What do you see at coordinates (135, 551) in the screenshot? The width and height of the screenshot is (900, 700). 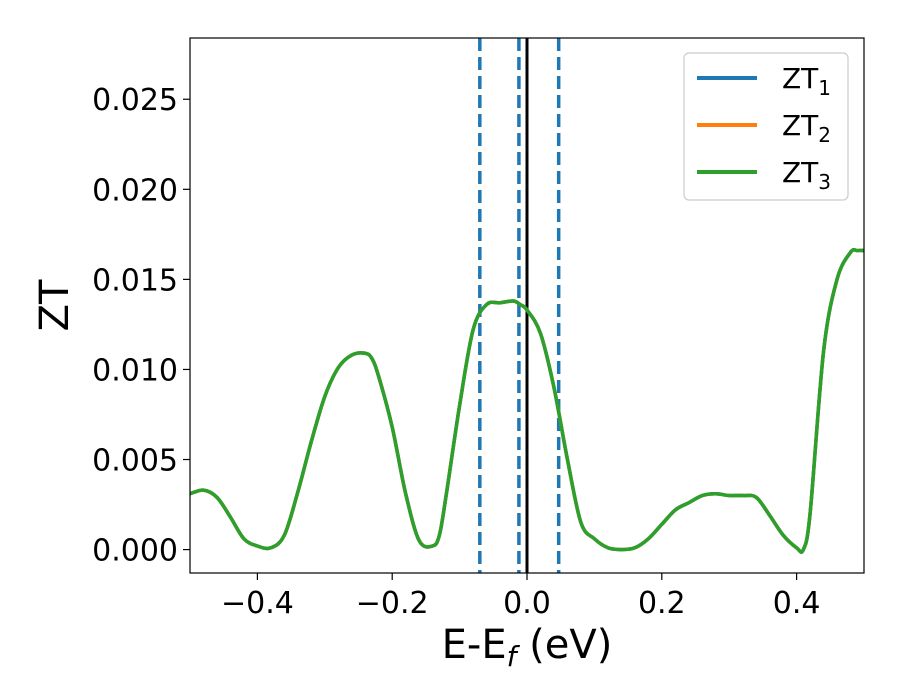 I see `y-tick-label: 0.000` at bounding box center [135, 551].